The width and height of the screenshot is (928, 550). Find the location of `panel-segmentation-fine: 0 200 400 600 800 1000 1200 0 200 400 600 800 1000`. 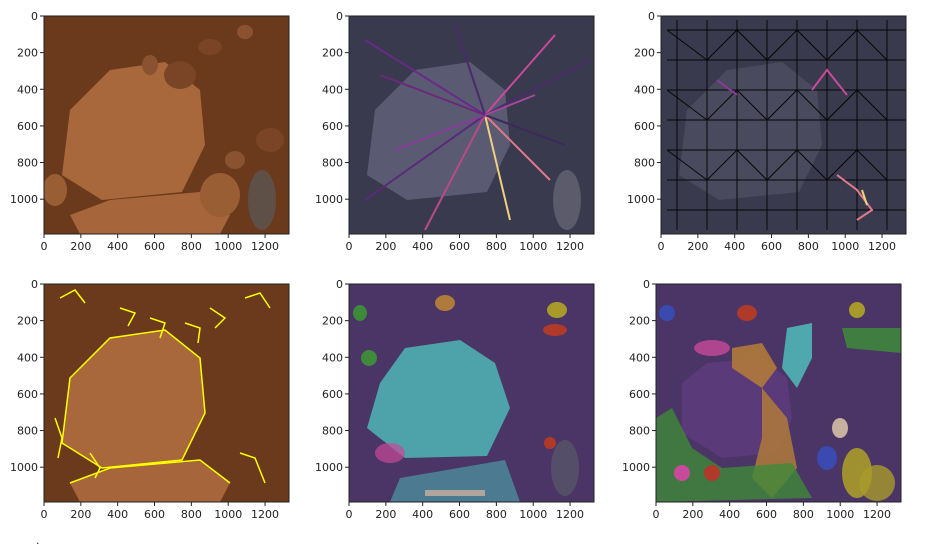

panel-segmentation-fine: 0 200 400 600 800 1000 1200 0 200 400 600 800 1000 is located at coordinates (762, 399).